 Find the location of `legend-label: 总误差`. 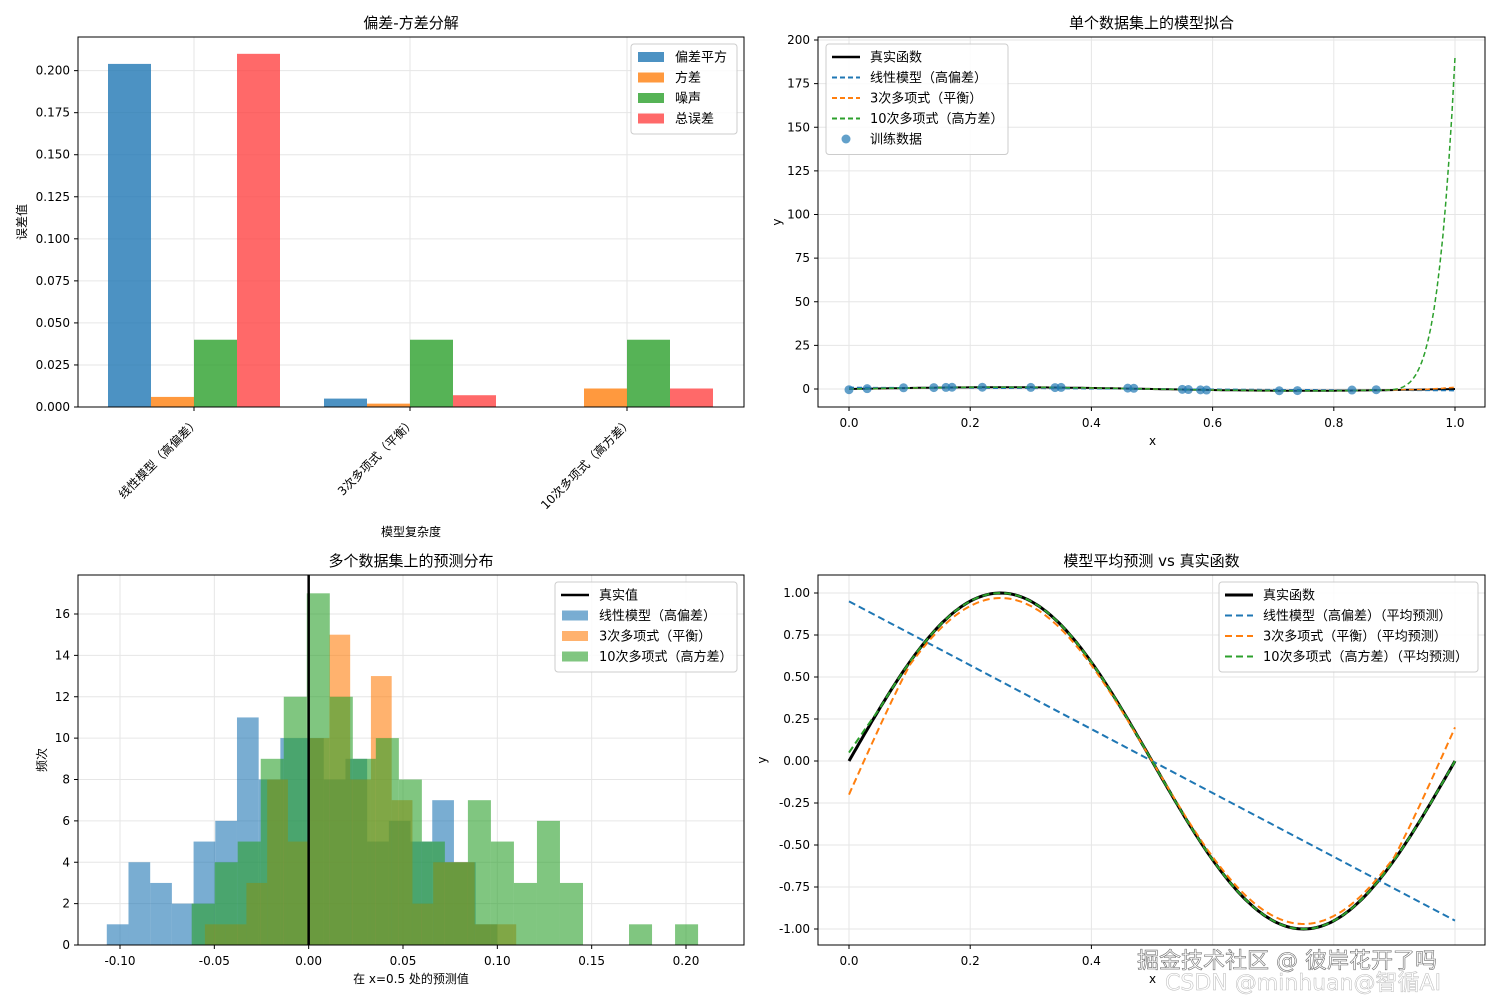

legend-label: 总误差 is located at coordinates (694, 119).